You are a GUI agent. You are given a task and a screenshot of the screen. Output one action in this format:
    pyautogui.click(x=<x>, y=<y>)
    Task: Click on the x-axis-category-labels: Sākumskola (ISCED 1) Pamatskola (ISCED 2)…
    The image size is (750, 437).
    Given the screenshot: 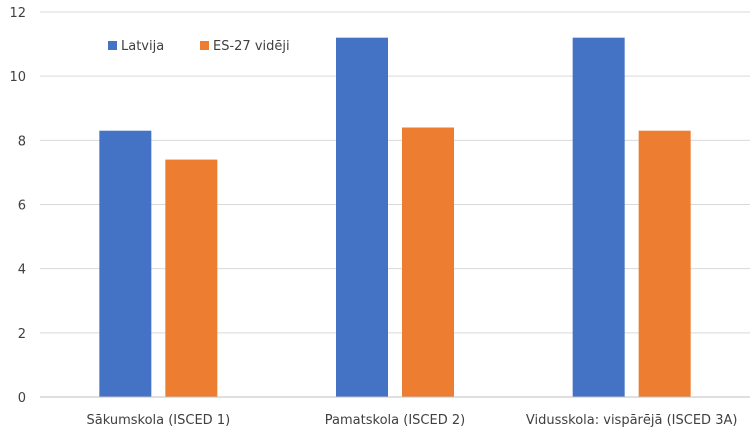 What is the action you would take?
    pyautogui.click(x=411, y=420)
    